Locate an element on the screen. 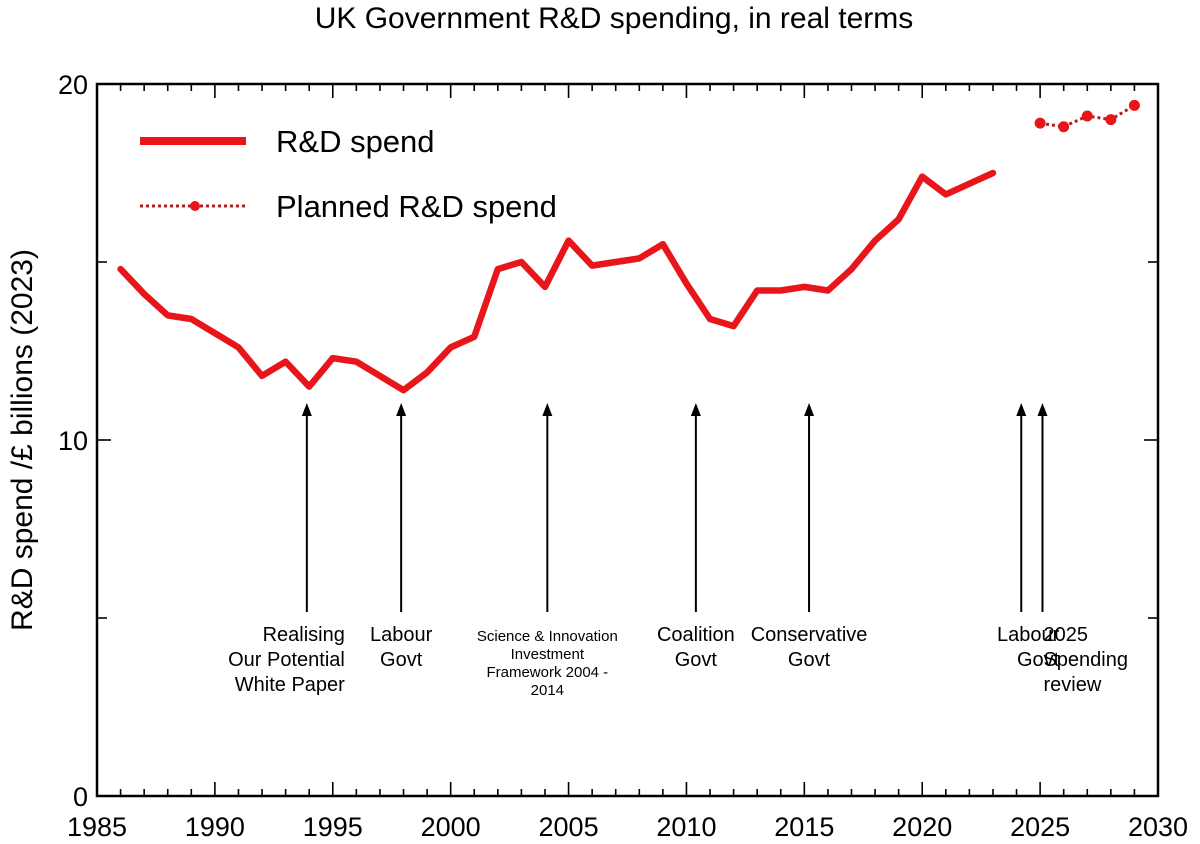 The image size is (1200, 844). annotation-arrowhead-rop is located at coordinates (306, 409).